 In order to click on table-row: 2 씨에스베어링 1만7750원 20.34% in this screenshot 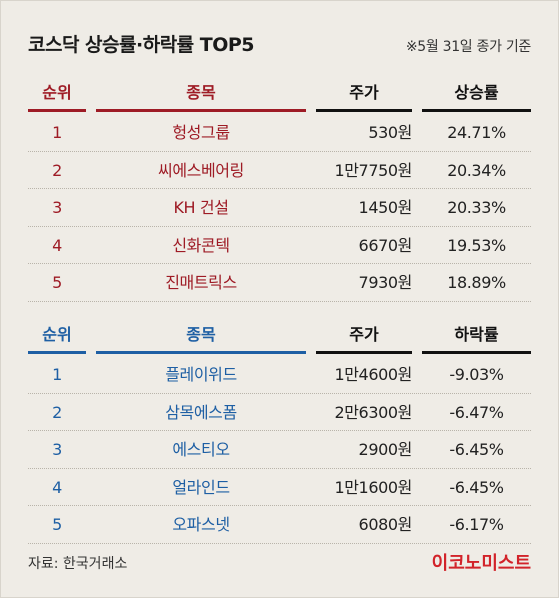, I will do `click(279, 171)`.